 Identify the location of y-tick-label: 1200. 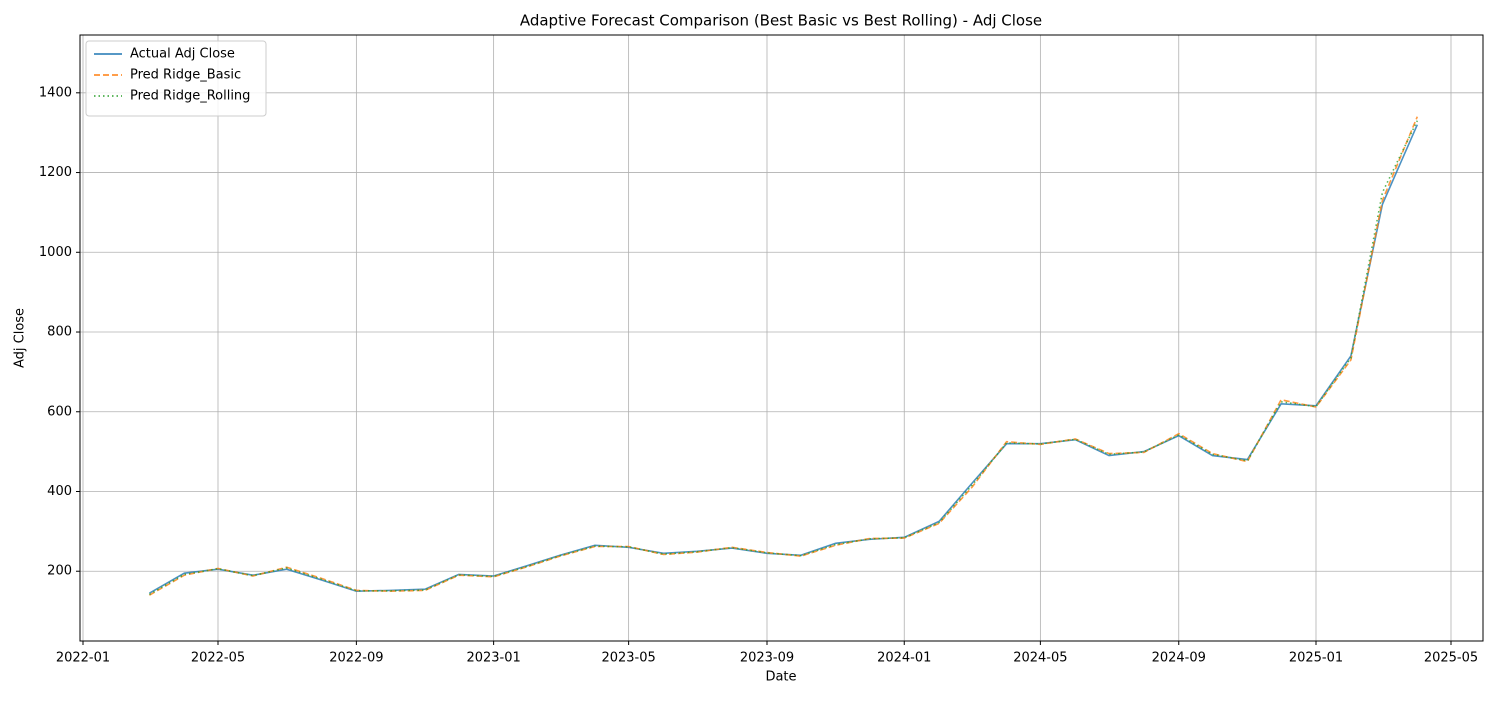
(55, 172).